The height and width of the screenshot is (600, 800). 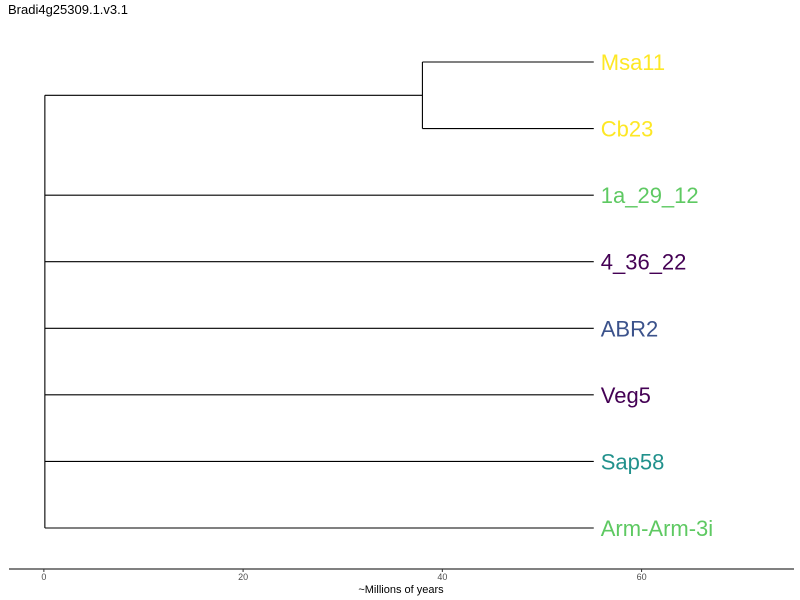 What do you see at coordinates (243, 577) in the screenshot?
I see `x-tick-label: 20` at bounding box center [243, 577].